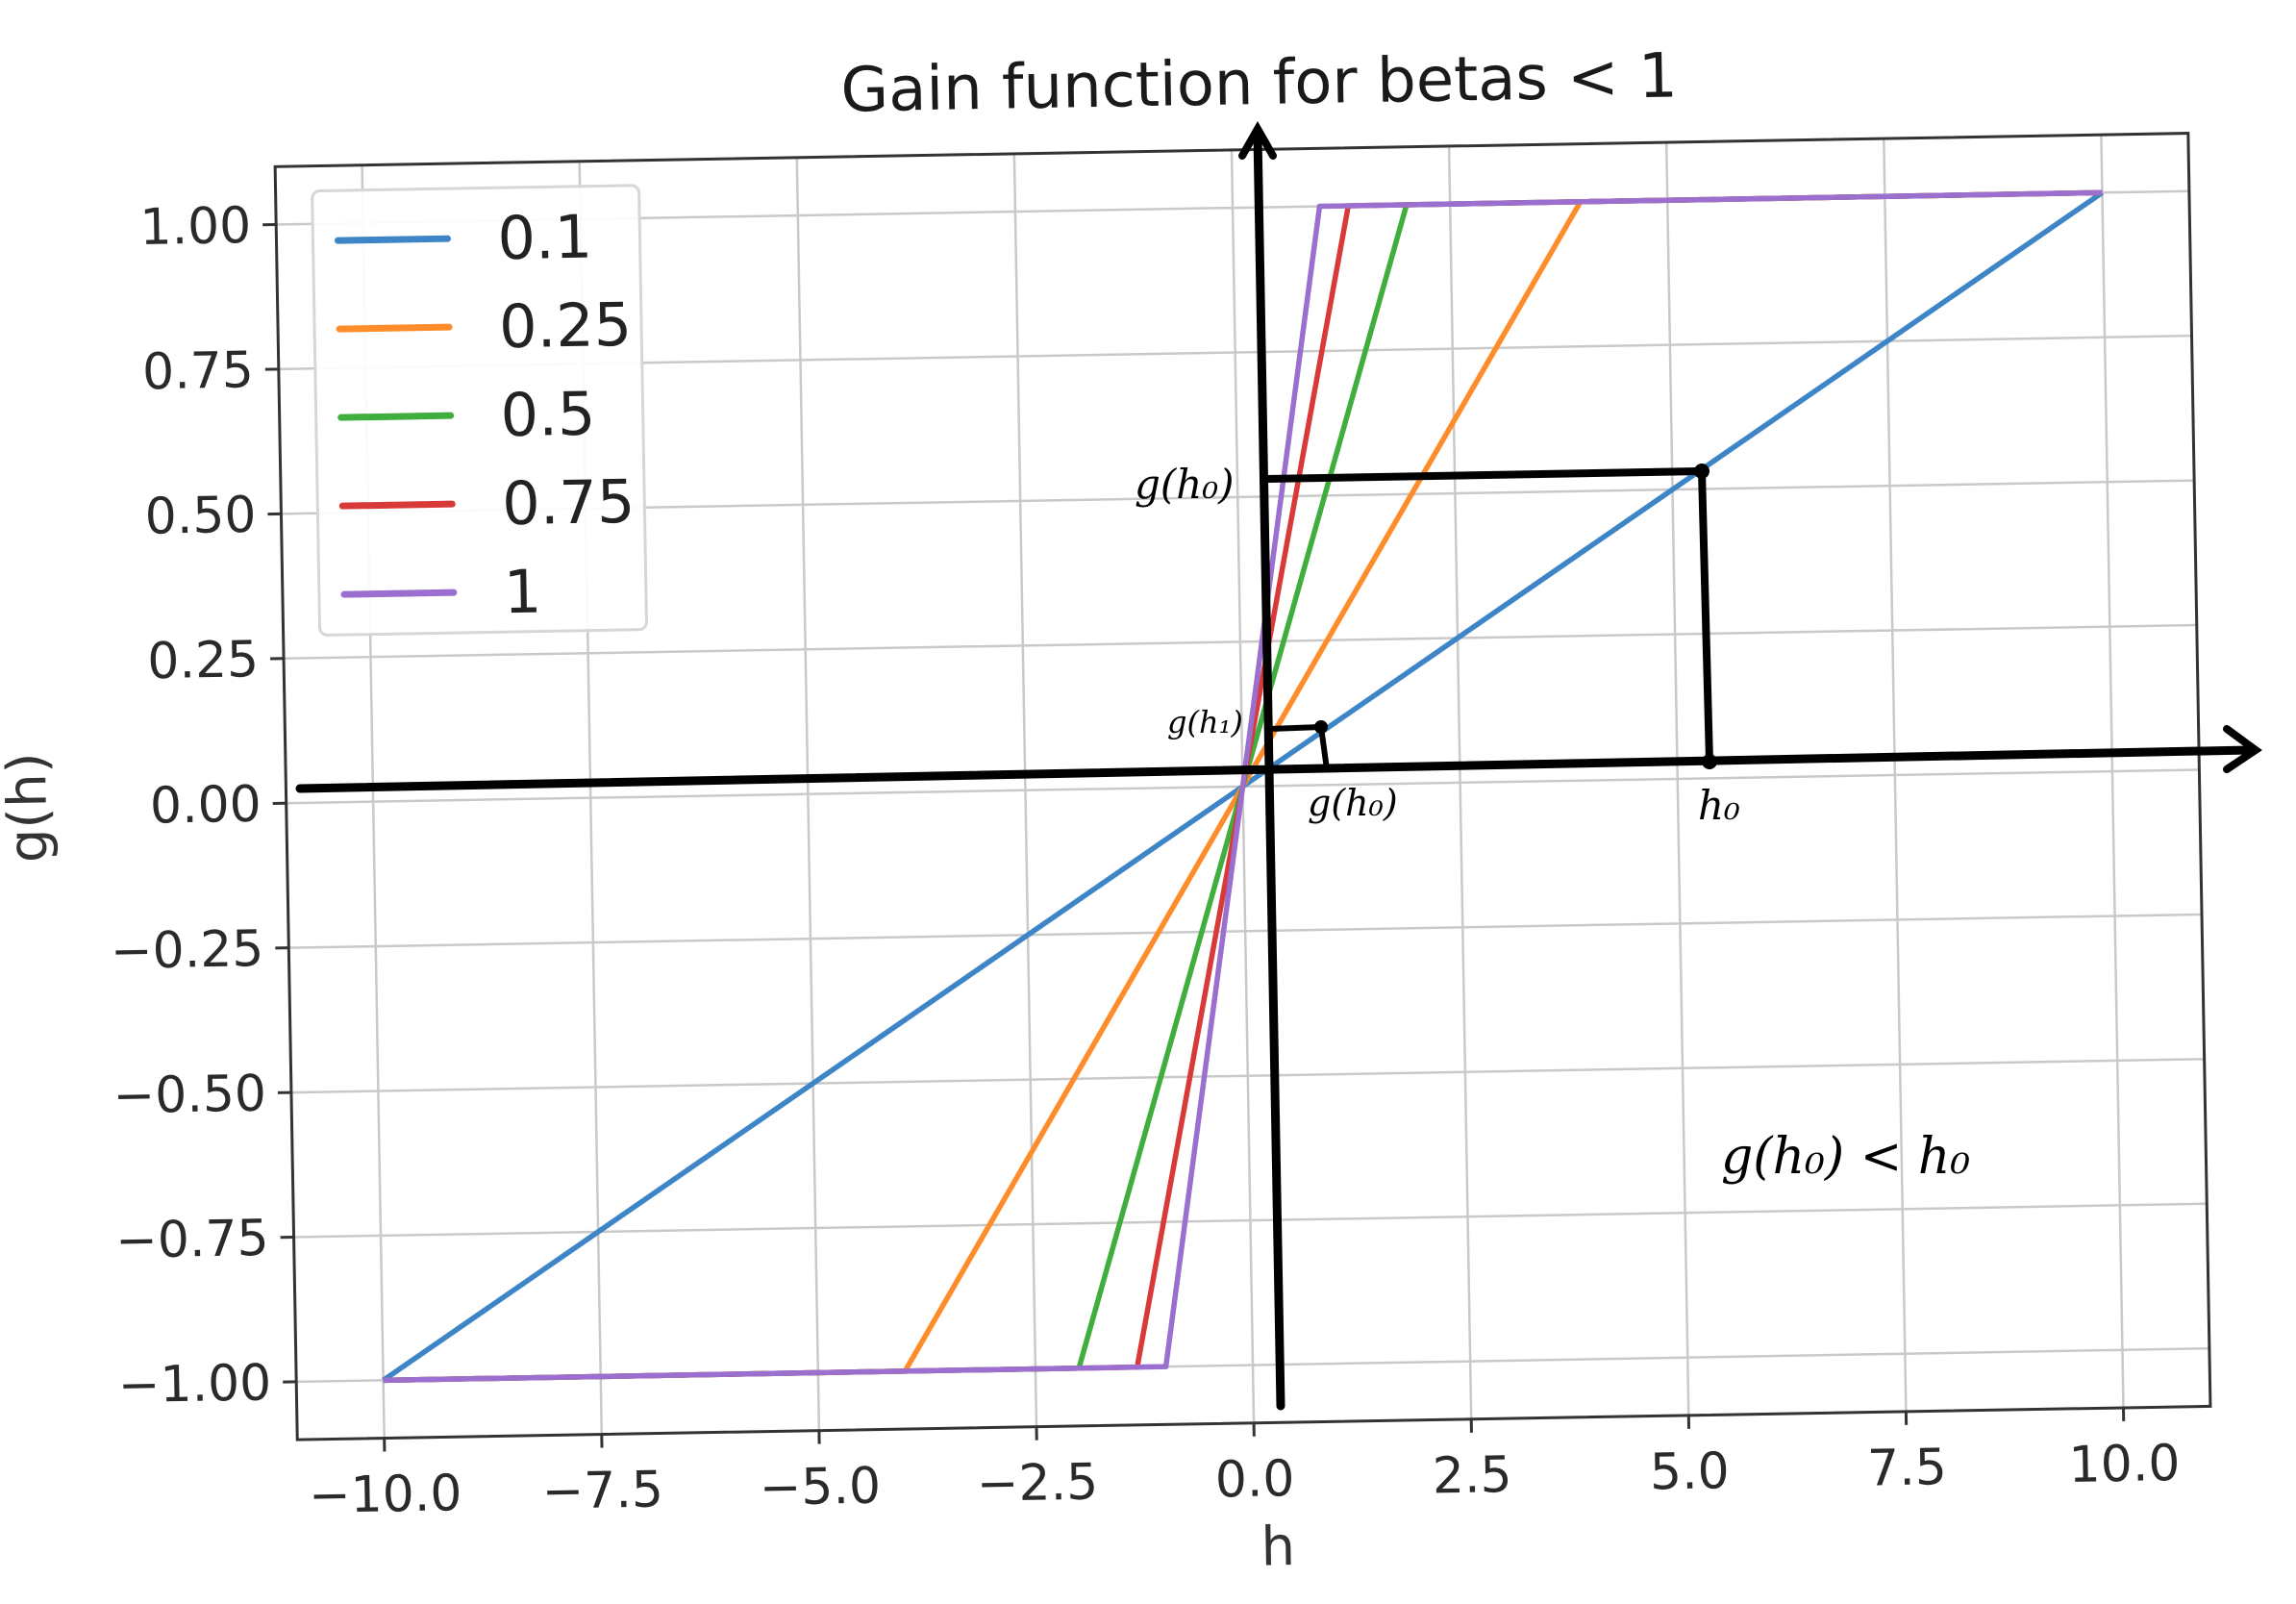 This screenshot has height=1604, width=2296. Describe the element at coordinates (1709, 761) in the screenshot. I see `h0-axis-marker` at that location.